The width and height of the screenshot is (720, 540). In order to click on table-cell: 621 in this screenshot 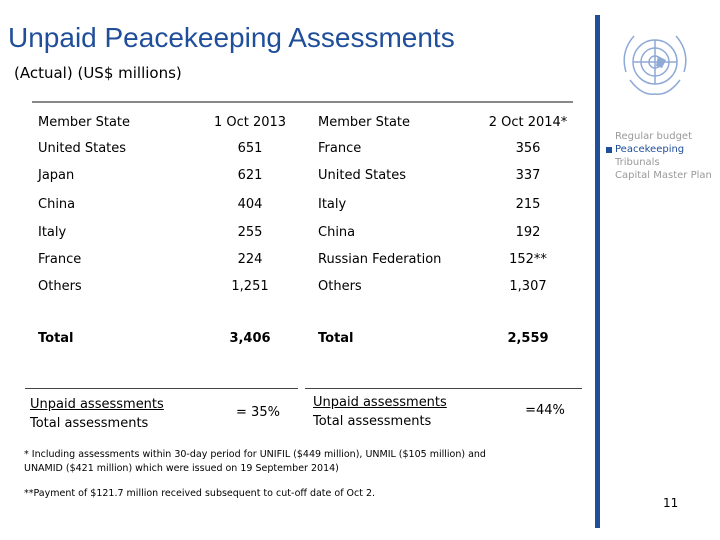, I will do `click(250, 175)`.